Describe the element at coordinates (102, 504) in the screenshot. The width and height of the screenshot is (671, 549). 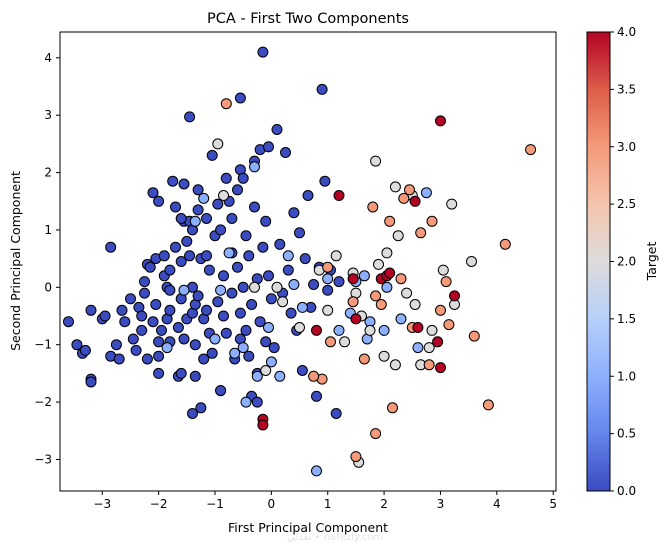
I see `x-tick-label: −3` at that location.